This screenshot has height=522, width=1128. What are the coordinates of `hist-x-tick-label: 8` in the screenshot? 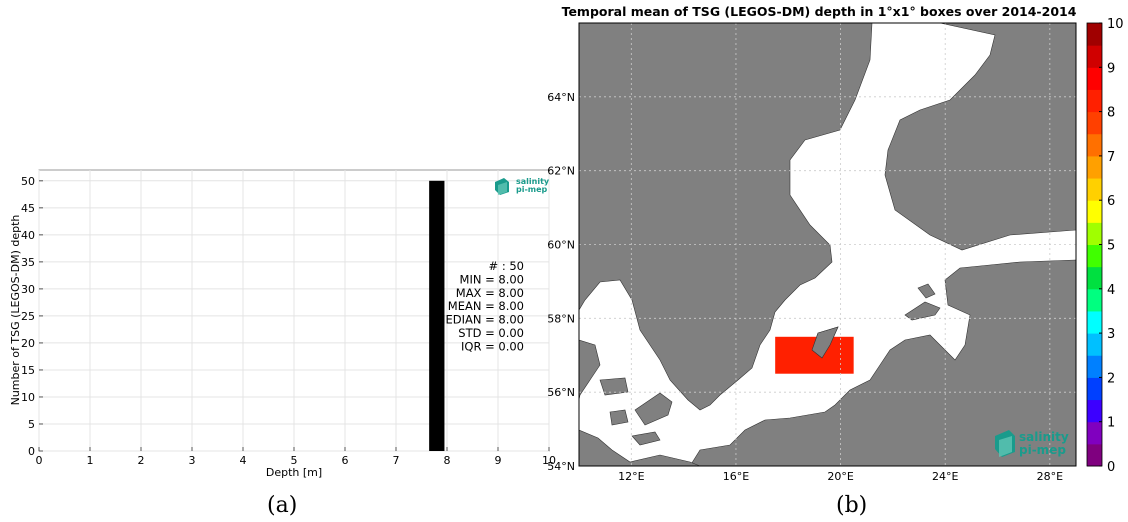 It's located at (447, 460).